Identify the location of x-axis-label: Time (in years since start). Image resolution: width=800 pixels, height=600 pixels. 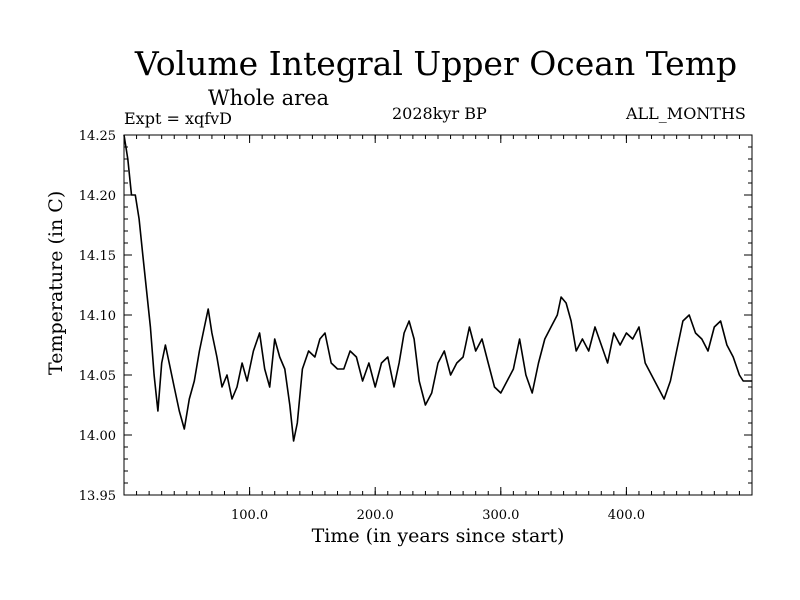
(438, 536).